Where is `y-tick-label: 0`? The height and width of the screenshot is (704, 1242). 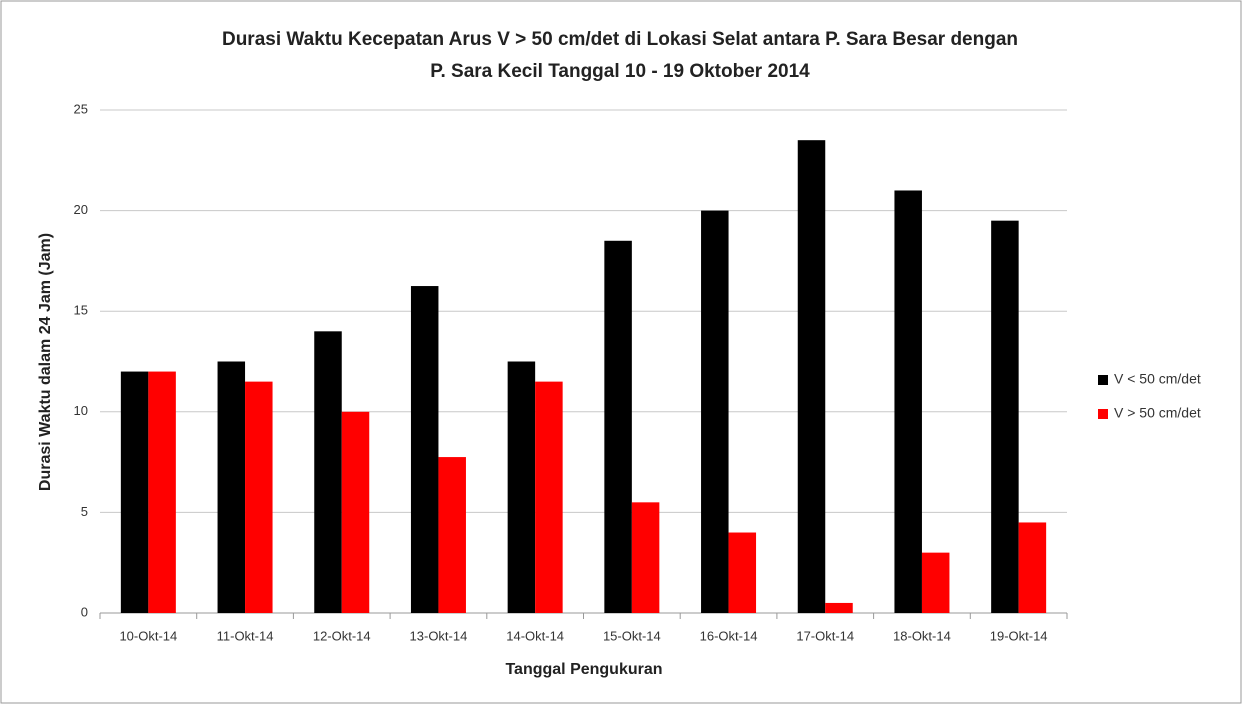 y-tick-label: 0 is located at coordinates (84, 611).